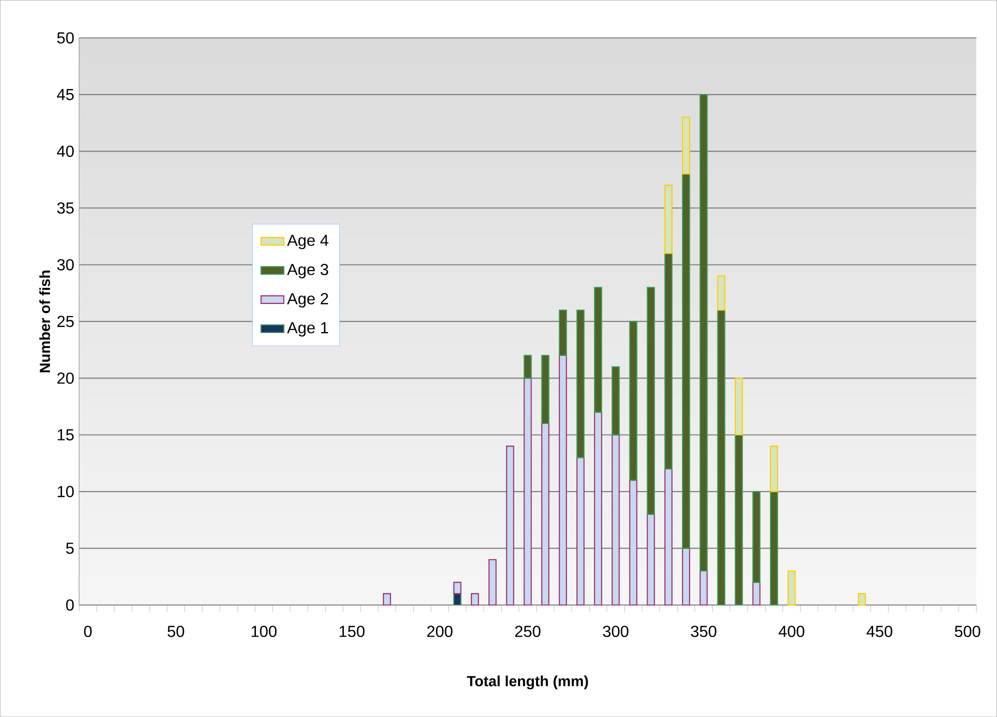  Describe the element at coordinates (70, 605) in the screenshot. I see `y-tick-label: 0` at that location.